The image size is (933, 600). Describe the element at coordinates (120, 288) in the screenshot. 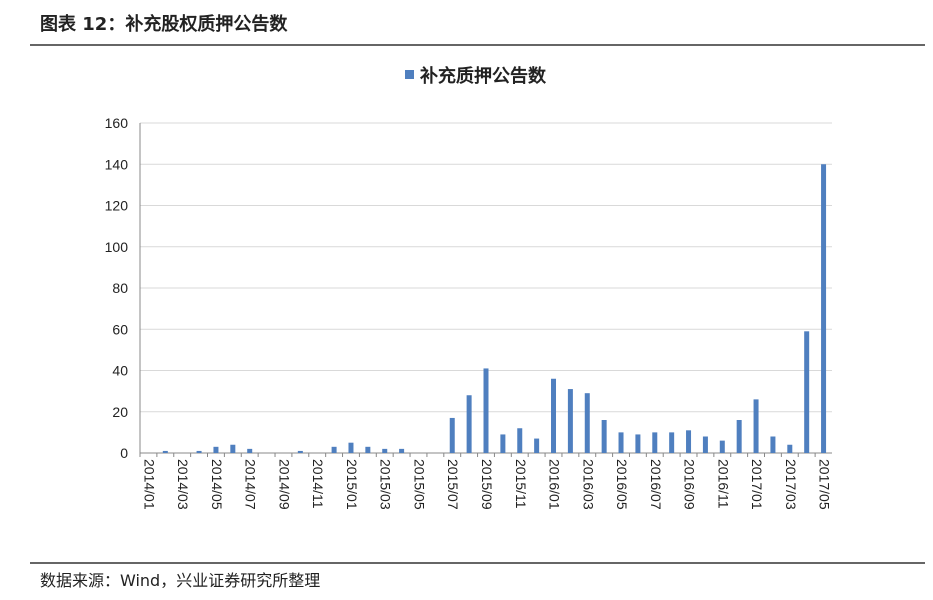

I see `y-tick-label: 80` at that location.